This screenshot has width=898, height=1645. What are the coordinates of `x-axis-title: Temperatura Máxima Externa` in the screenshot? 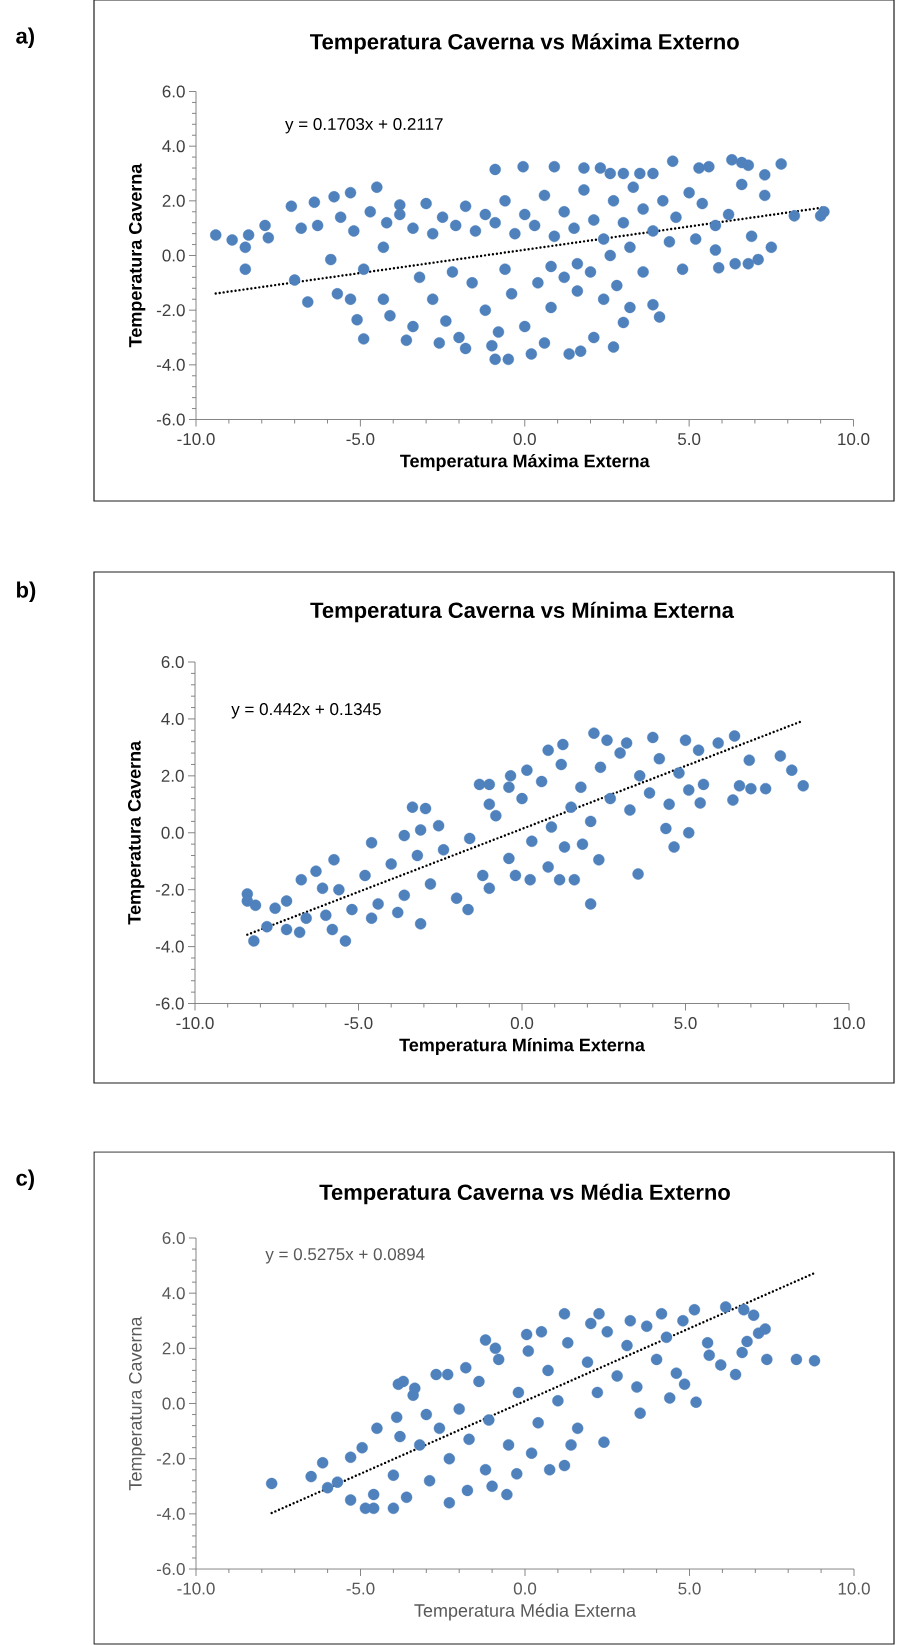 It's located at (525, 462).